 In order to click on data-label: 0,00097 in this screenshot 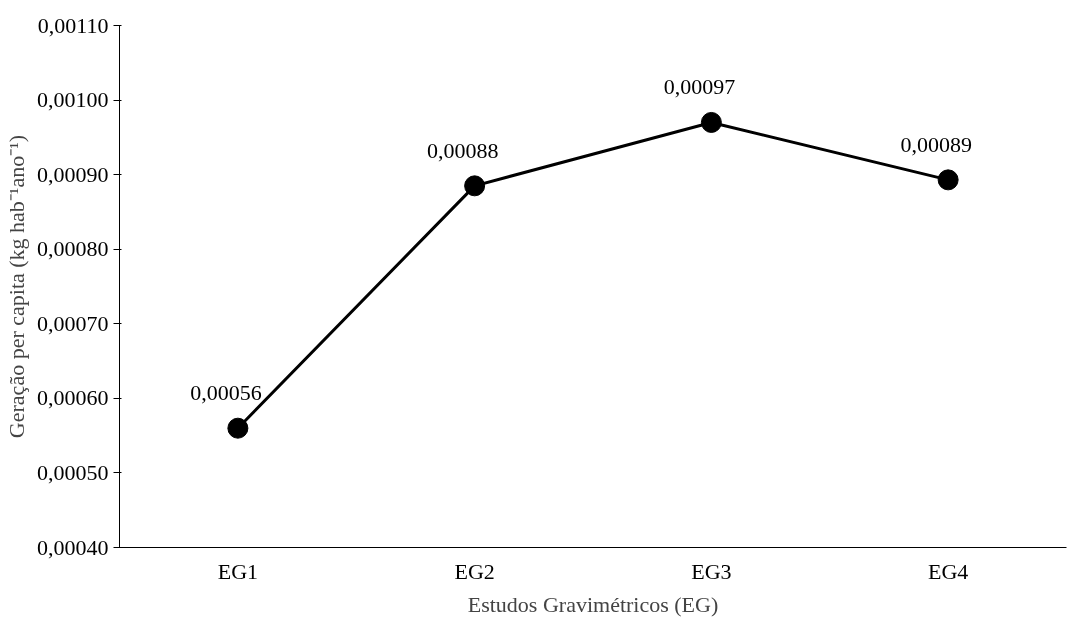, I will do `click(699, 87)`.